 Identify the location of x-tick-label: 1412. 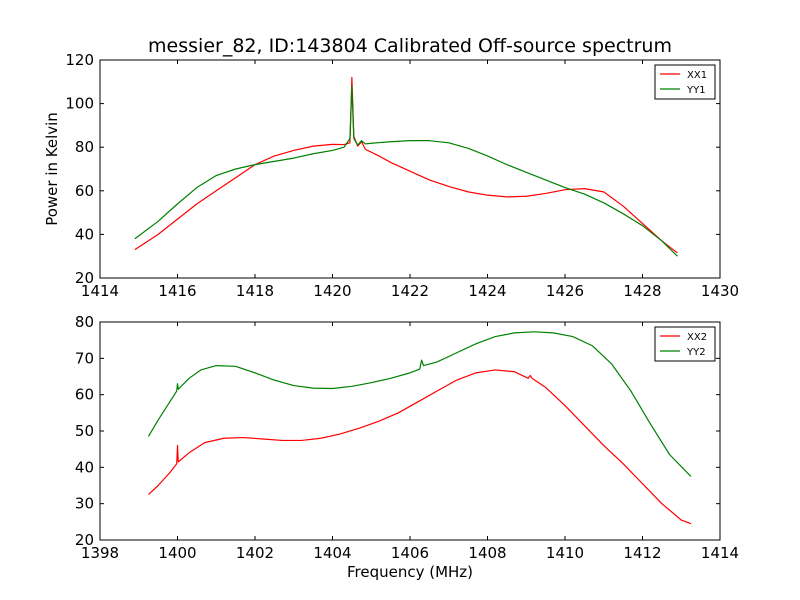
(642, 553).